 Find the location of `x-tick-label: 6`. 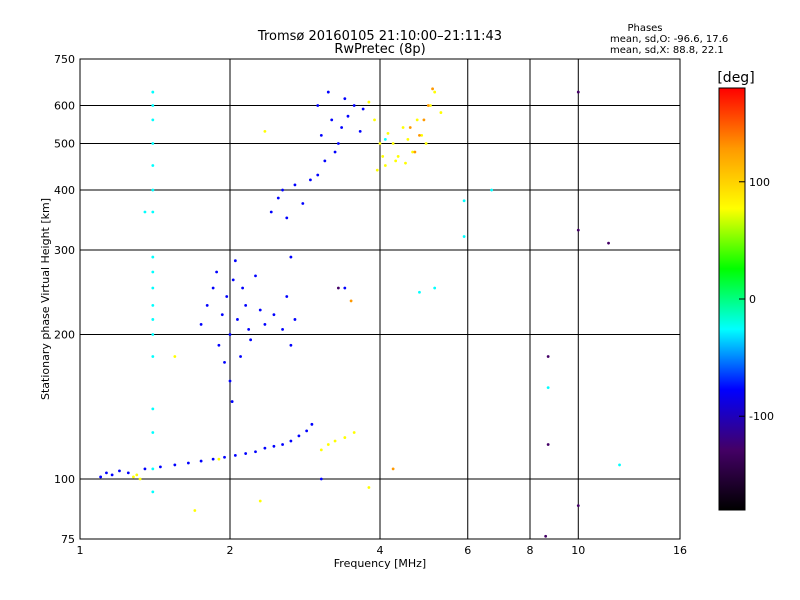

x-tick-label: 6 is located at coordinates (467, 550).